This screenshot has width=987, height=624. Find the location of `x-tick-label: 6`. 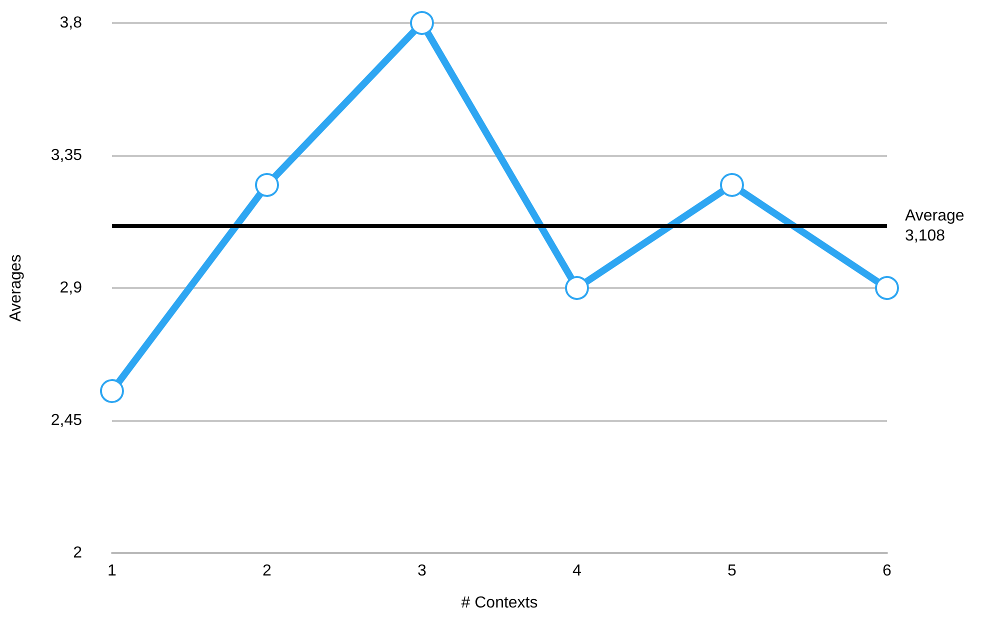

x-tick-label: 6 is located at coordinates (887, 571).